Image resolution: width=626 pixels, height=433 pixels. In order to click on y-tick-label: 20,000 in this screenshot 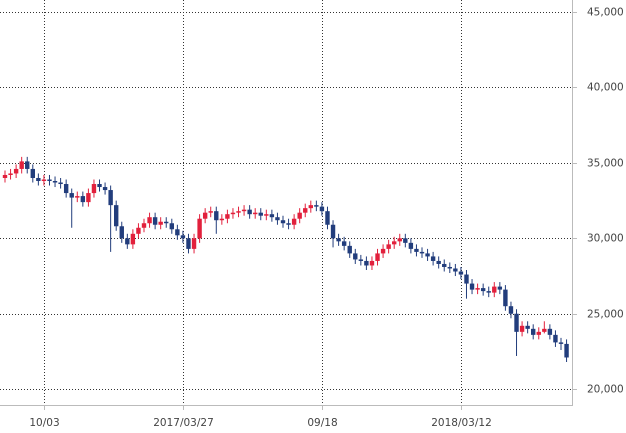, I will do `click(605, 390)`.